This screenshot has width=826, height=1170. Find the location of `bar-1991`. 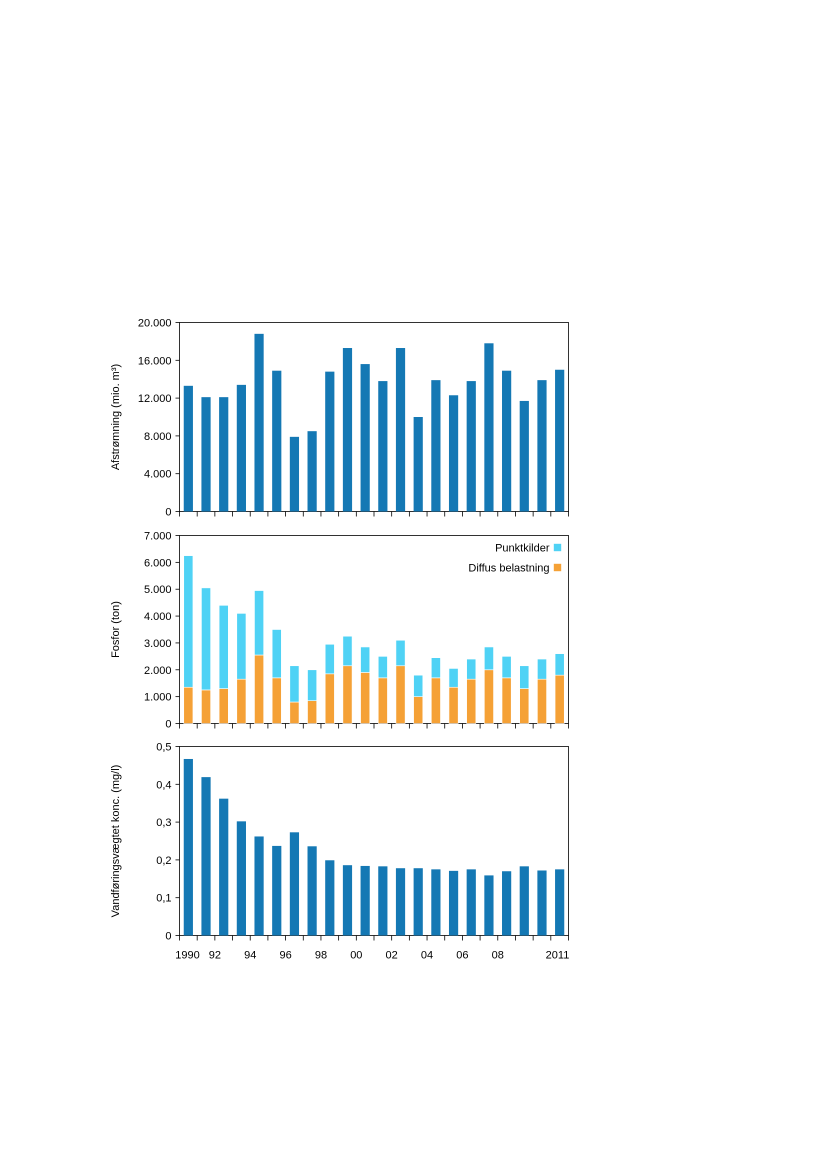

bar-1991 is located at coordinates (206, 856).